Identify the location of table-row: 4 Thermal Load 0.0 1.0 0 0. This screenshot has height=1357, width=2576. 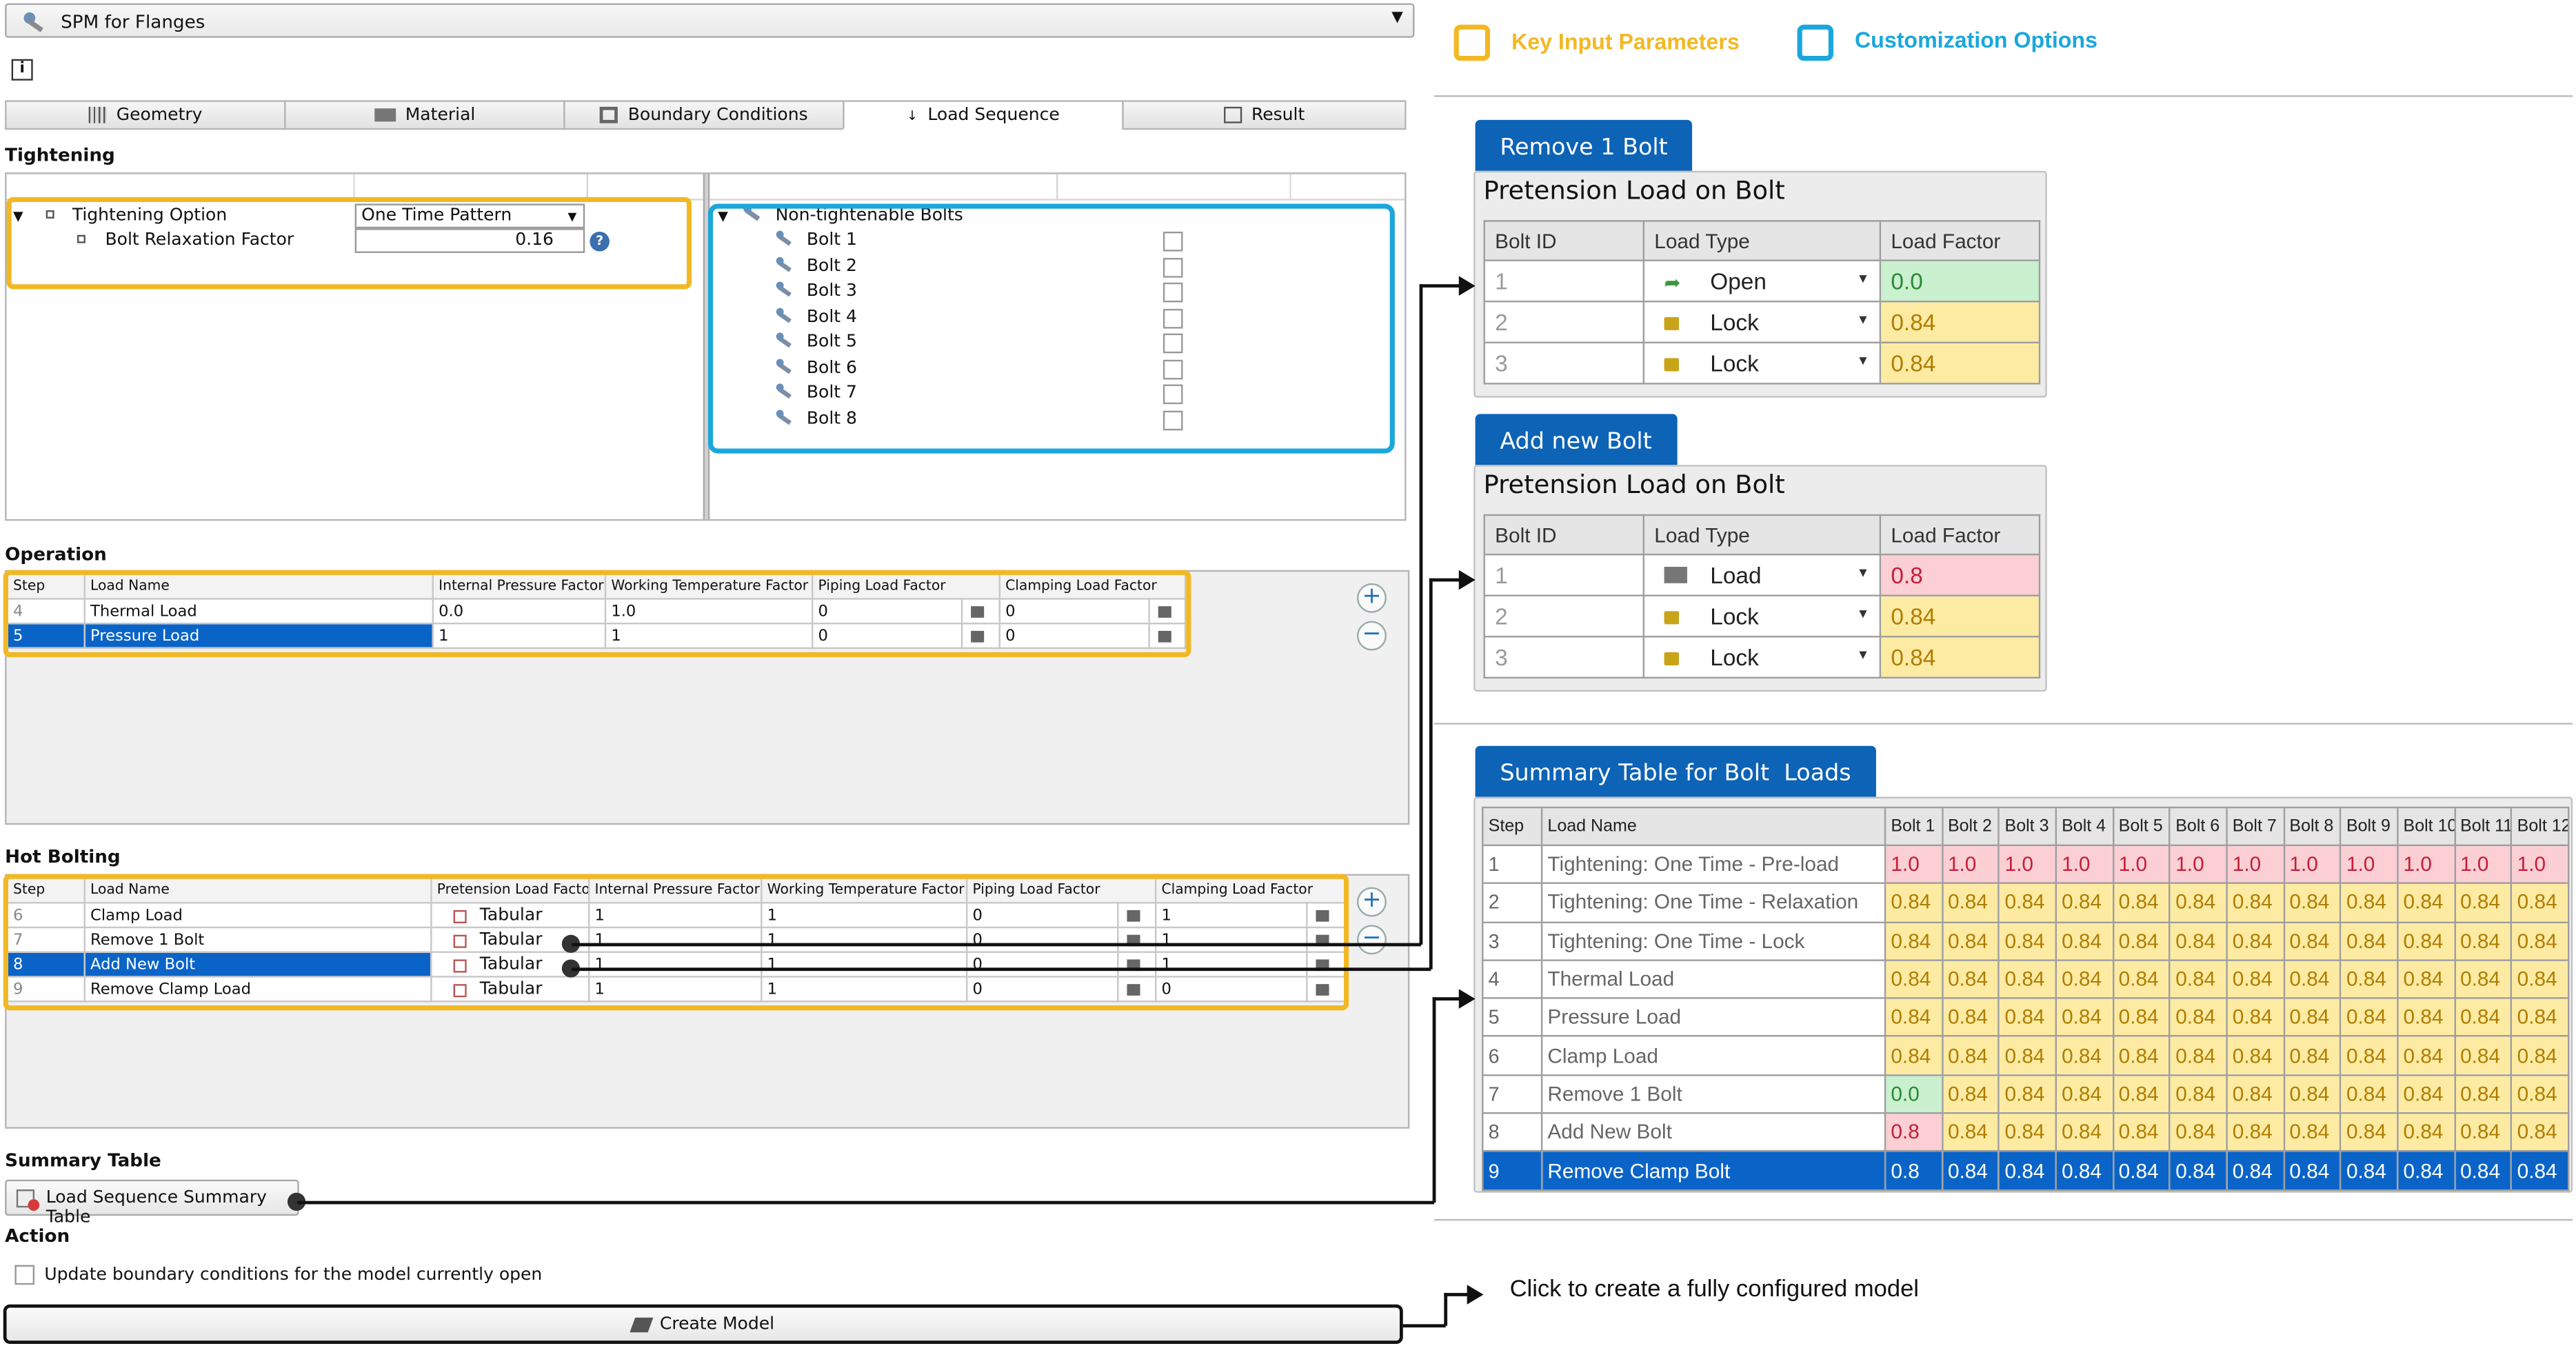
(596, 611).